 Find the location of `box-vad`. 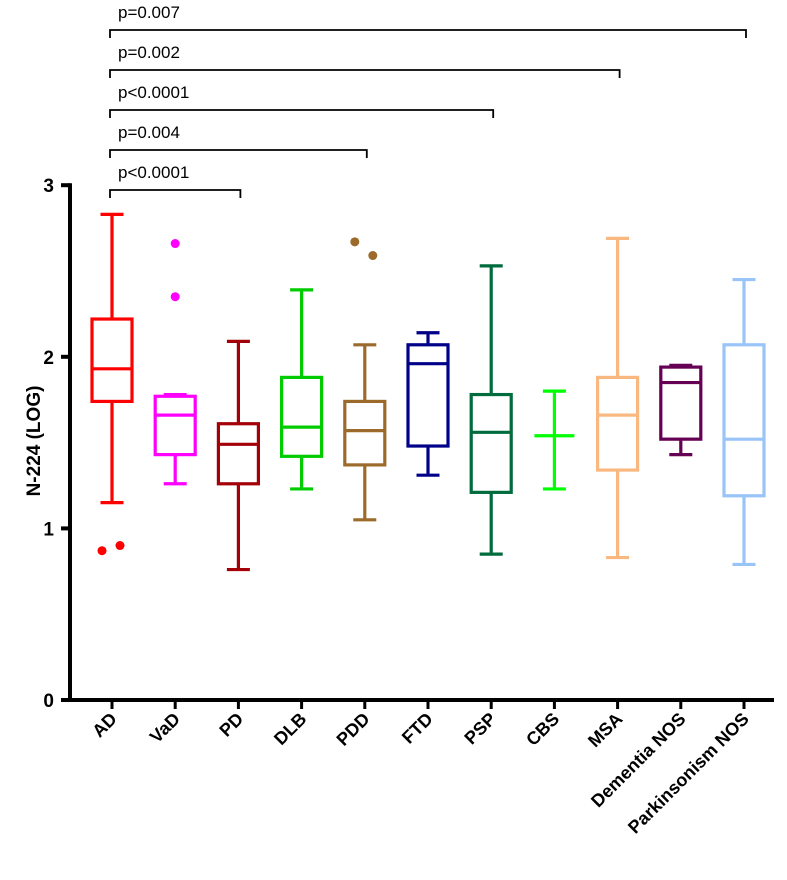

box-vad is located at coordinates (175, 362).